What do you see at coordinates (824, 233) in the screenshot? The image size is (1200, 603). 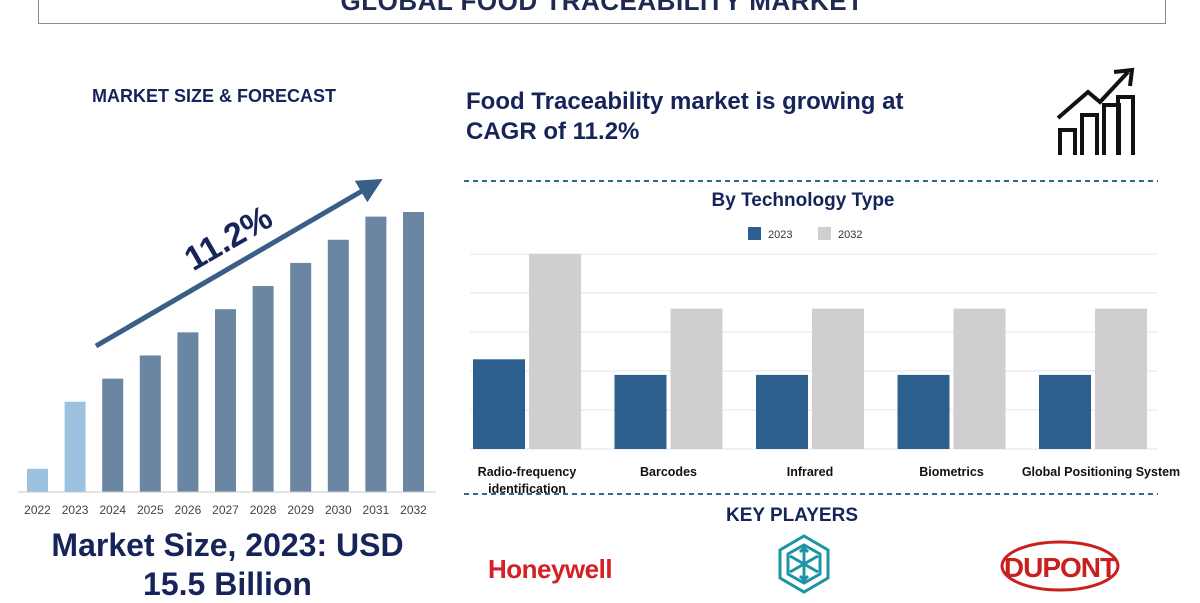 I see `legend-swatch-2032` at bounding box center [824, 233].